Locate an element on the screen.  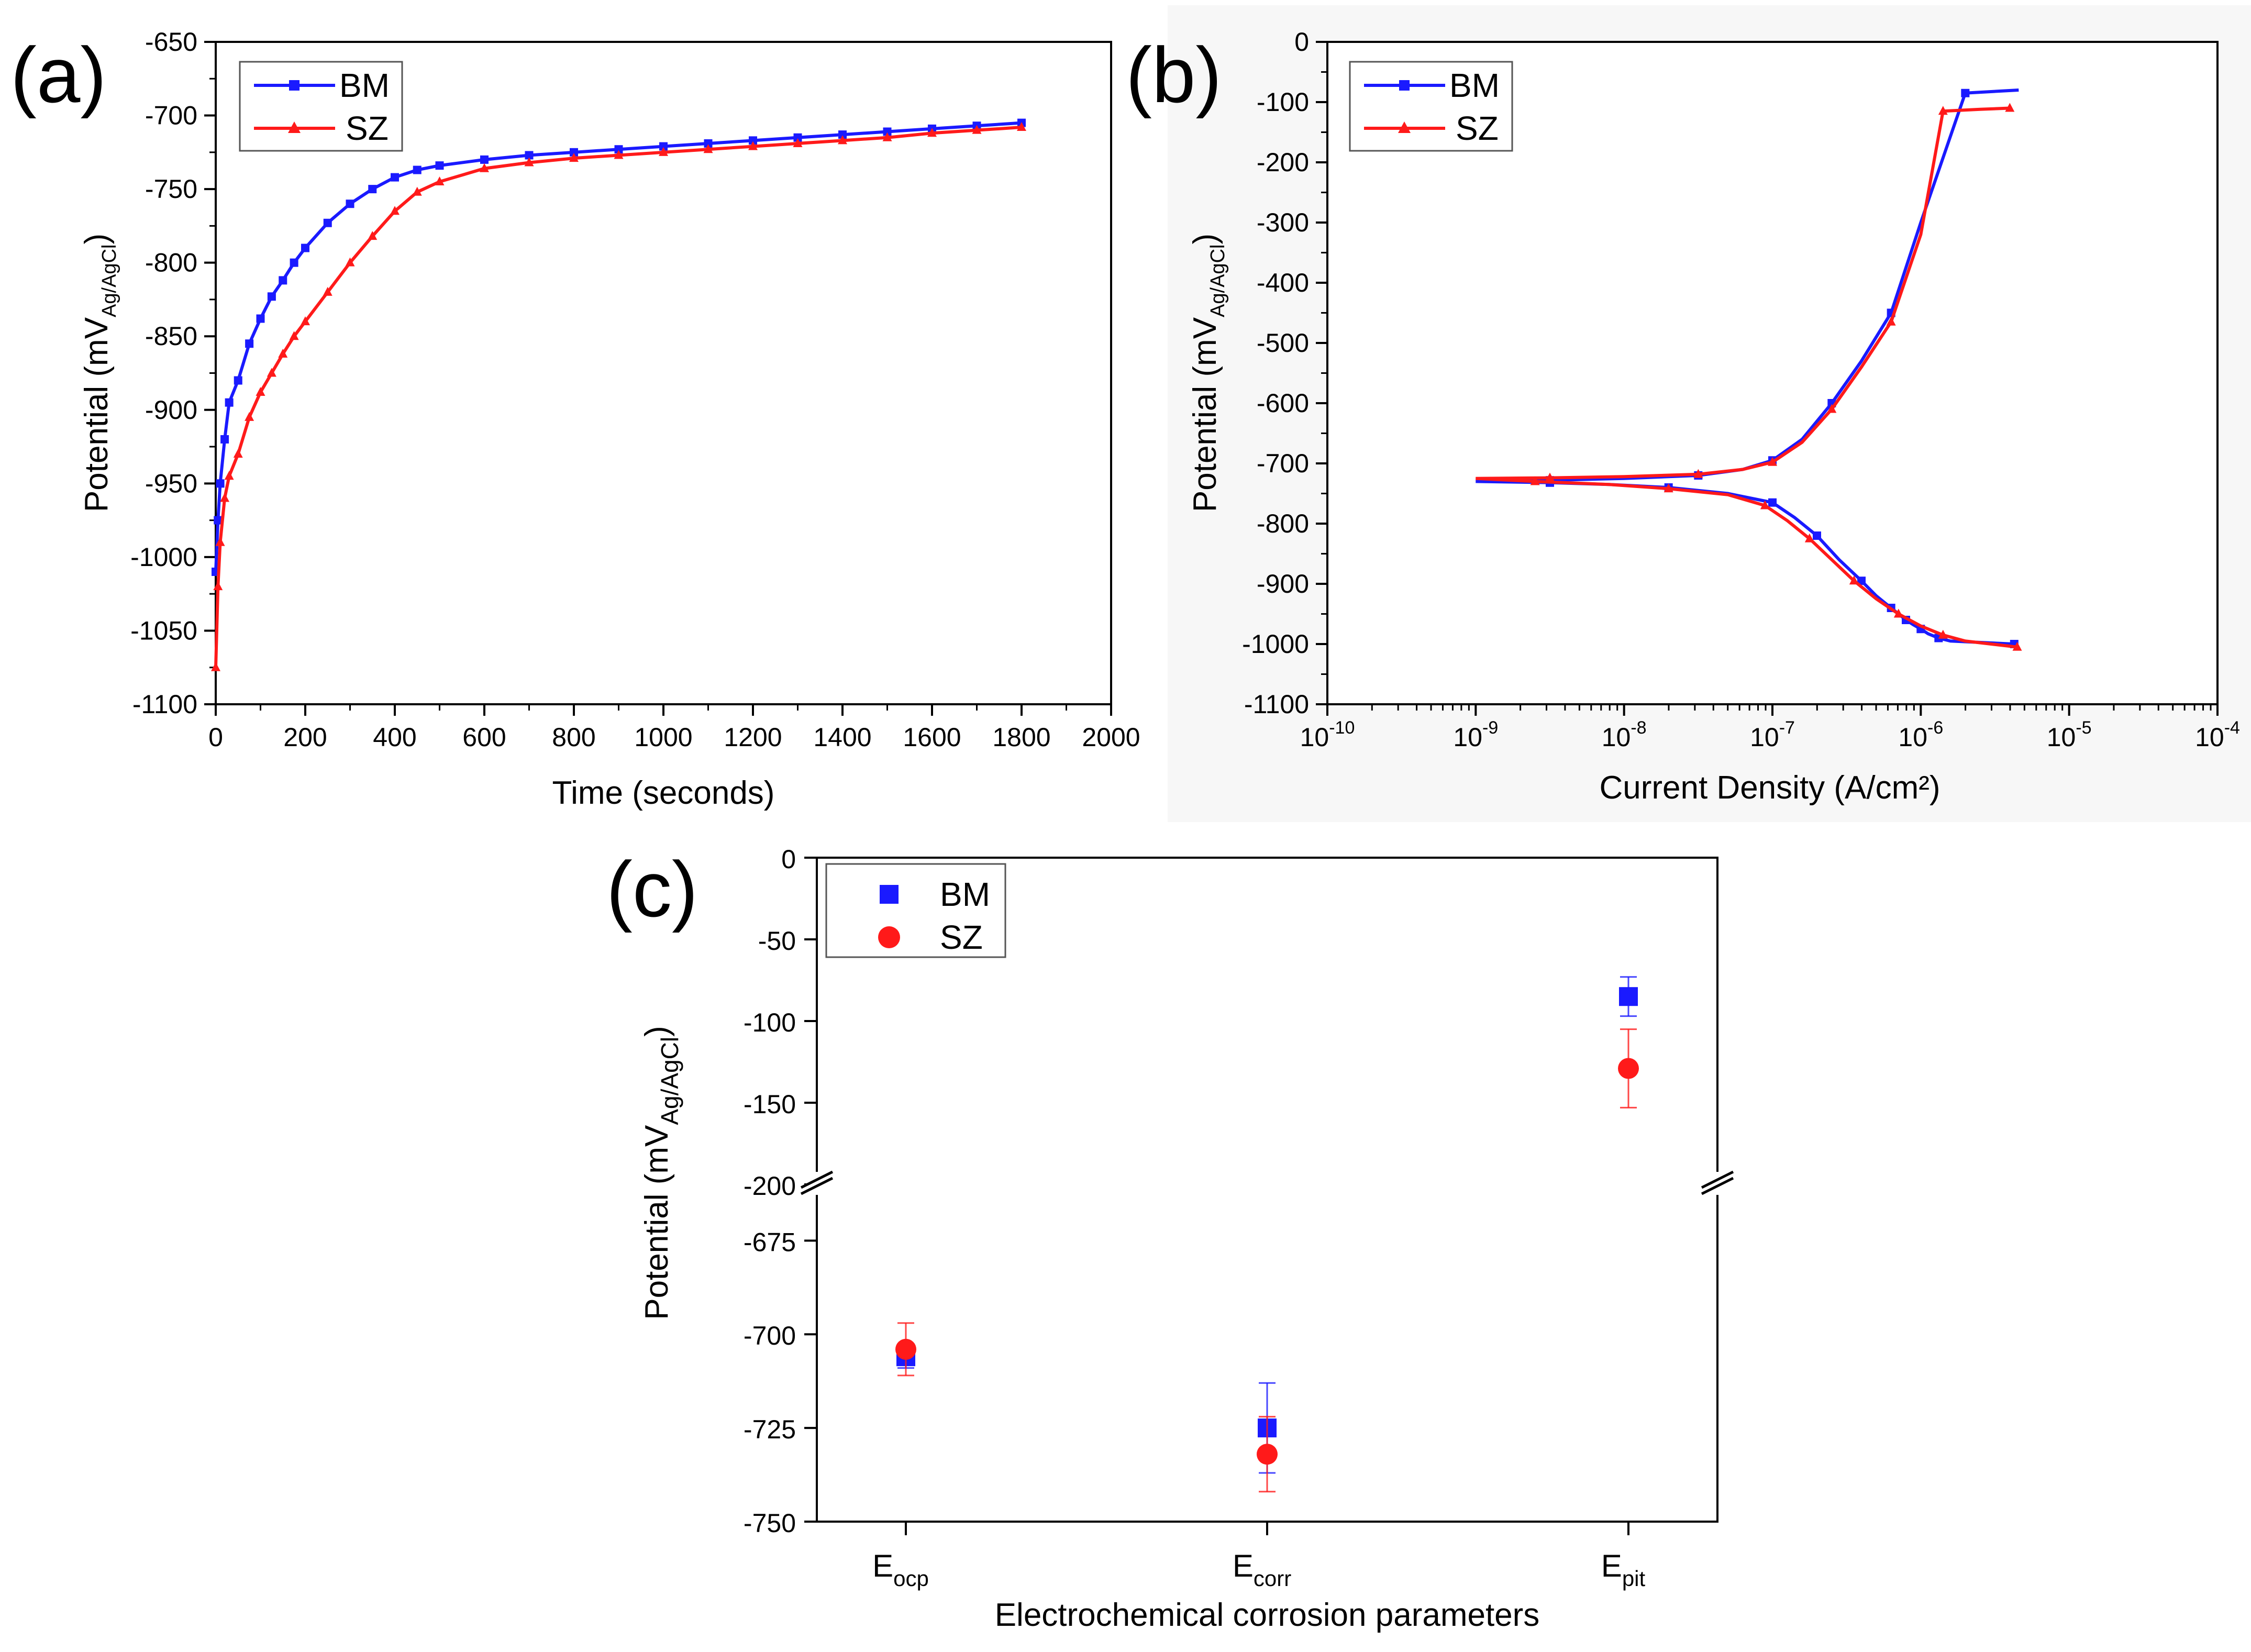
panel-b-legend-sz-label: SZ is located at coordinates (1477, 128).